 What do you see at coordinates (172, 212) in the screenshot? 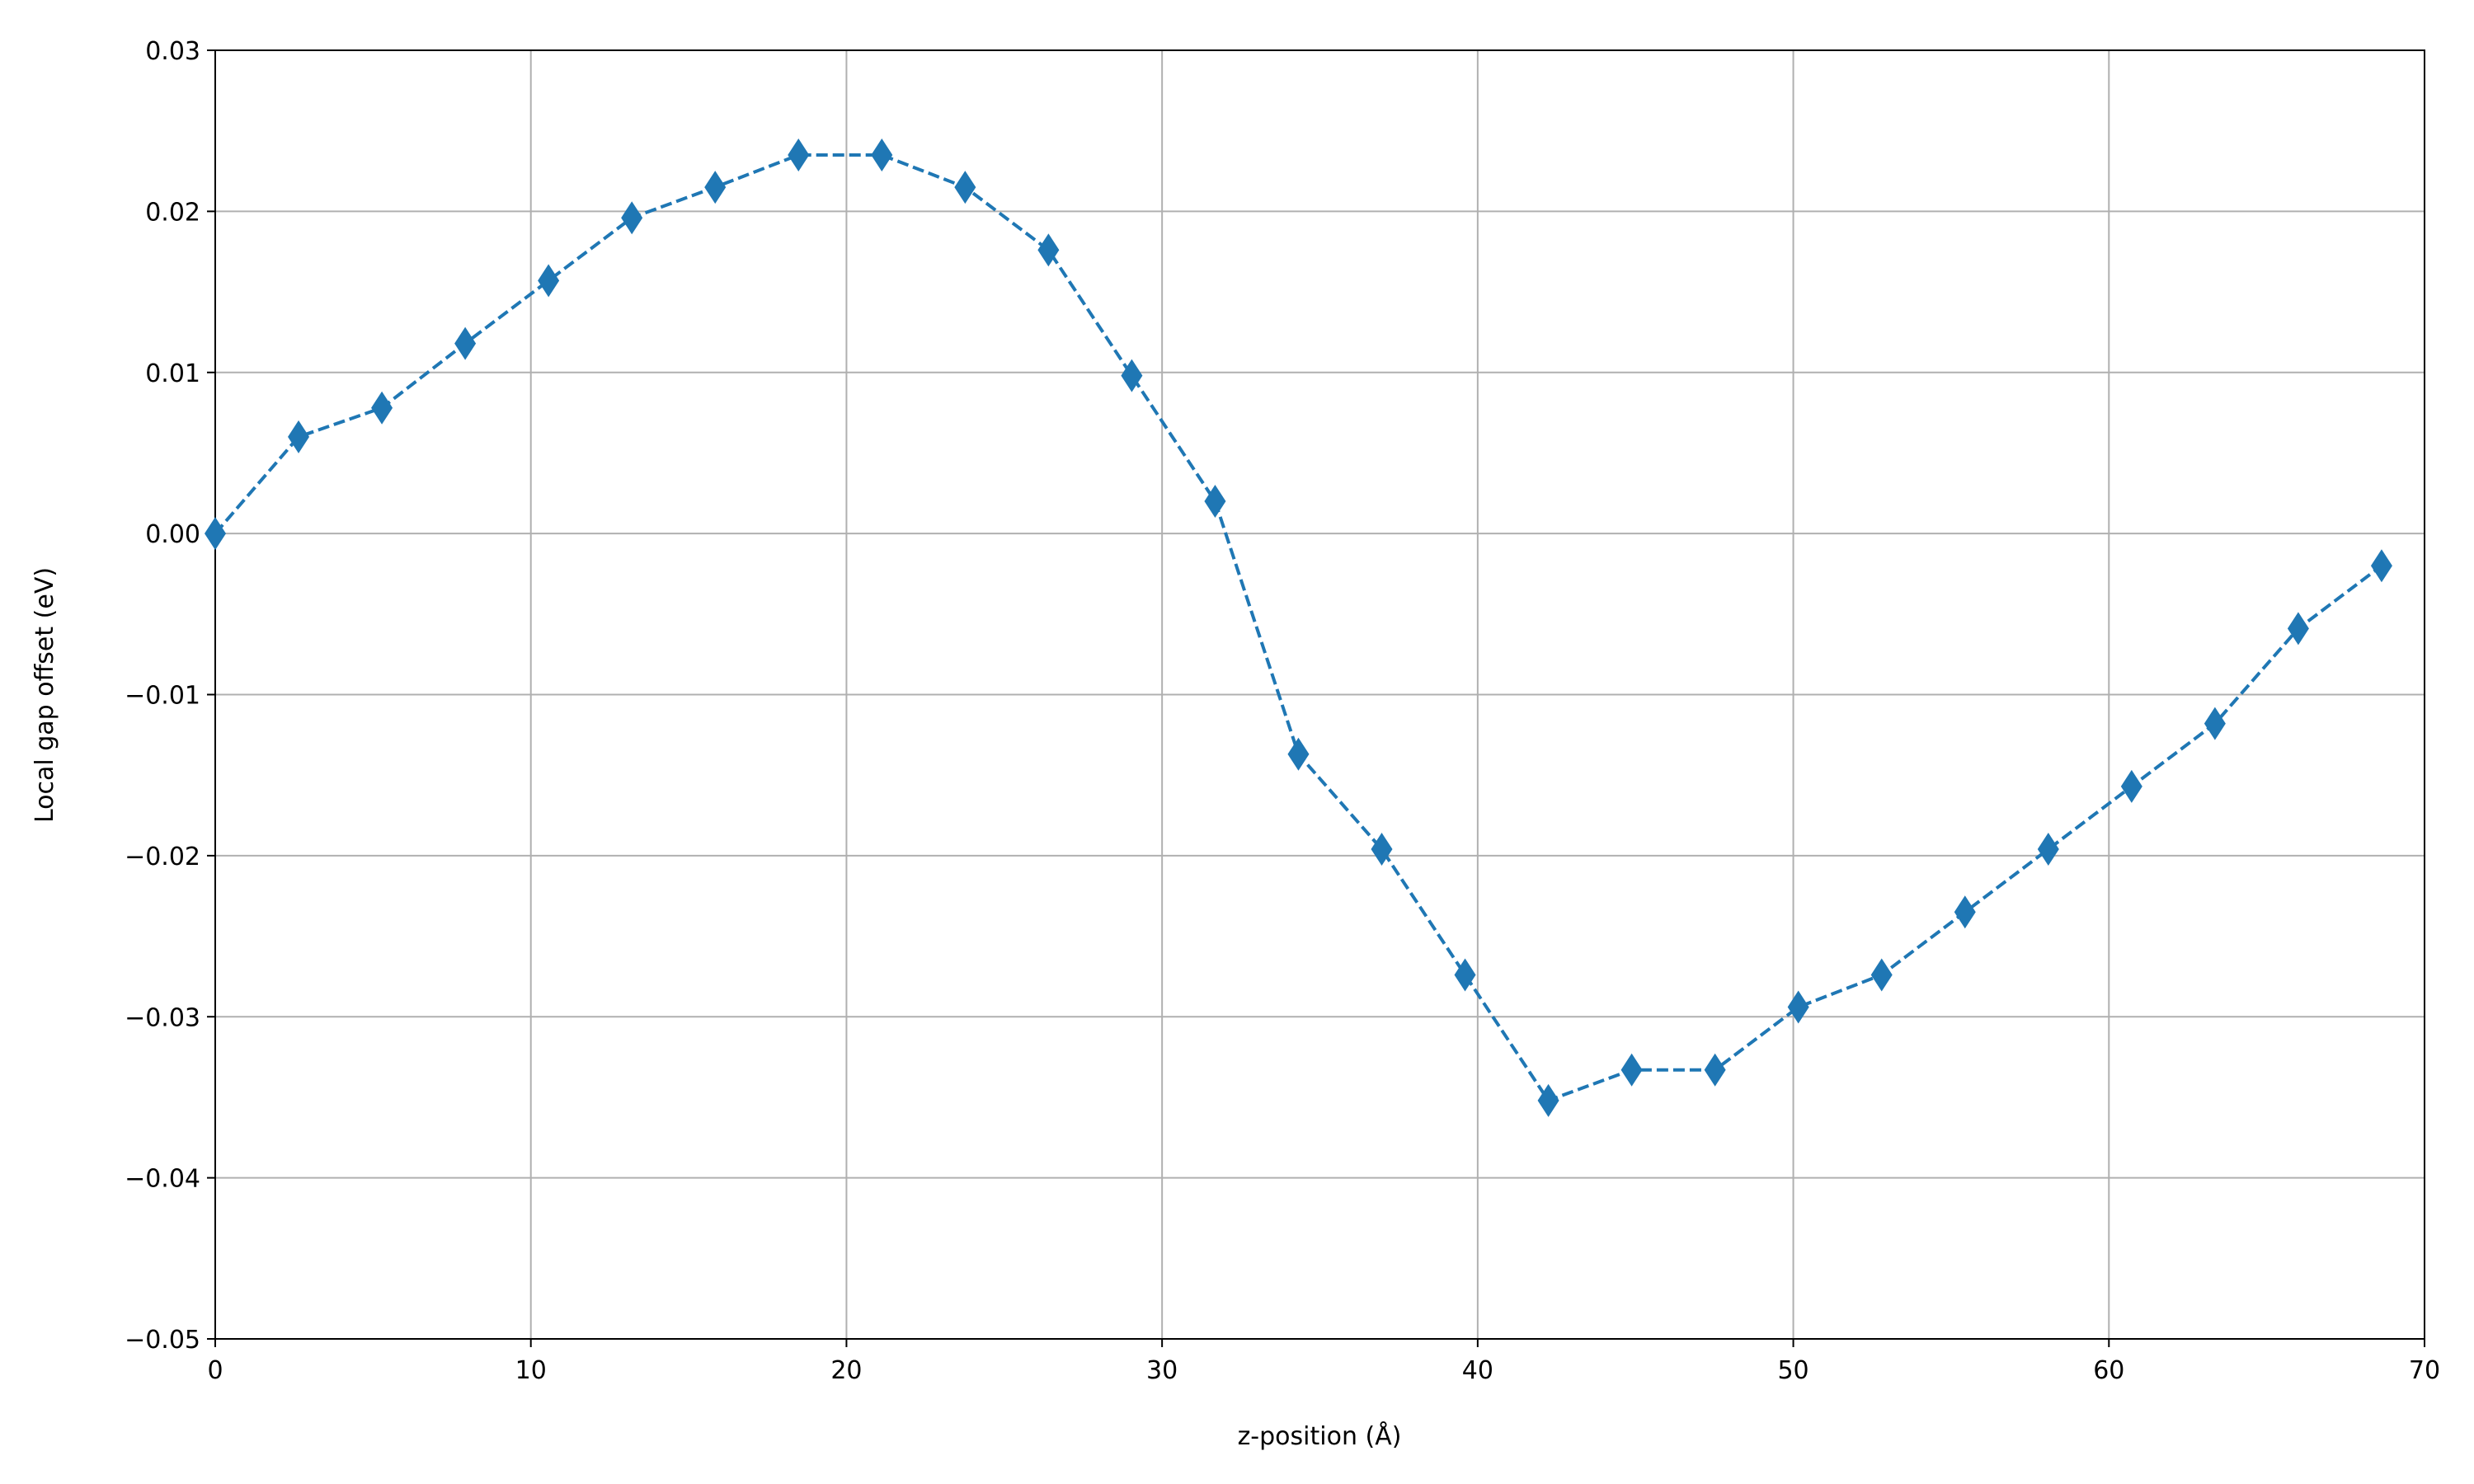
I see `y-tick-label: 0.02` at bounding box center [172, 212].